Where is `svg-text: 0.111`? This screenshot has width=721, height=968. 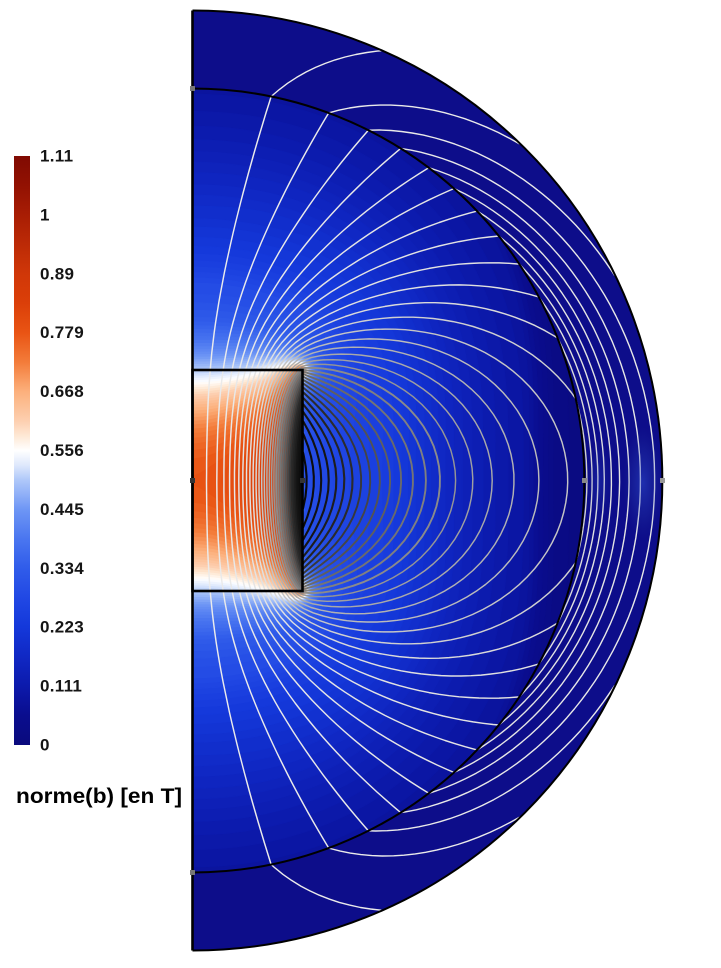 svg-text: 0.111 is located at coordinates (61, 686).